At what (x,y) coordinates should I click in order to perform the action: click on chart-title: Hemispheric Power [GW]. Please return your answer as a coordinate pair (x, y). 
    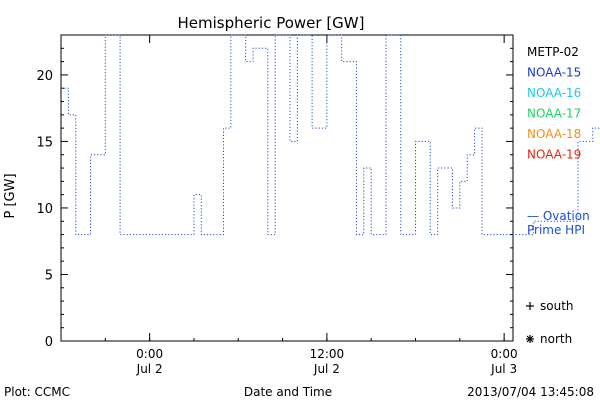
    Looking at the image, I should click on (271, 23).